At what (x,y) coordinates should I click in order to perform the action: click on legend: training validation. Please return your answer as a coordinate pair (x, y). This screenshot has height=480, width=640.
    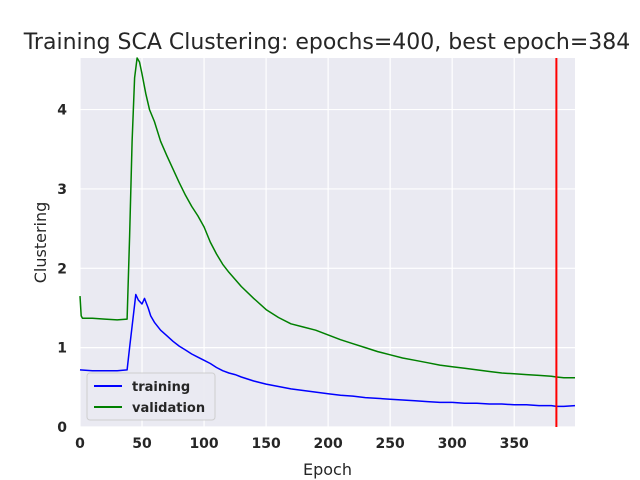
    Looking at the image, I should click on (151, 396).